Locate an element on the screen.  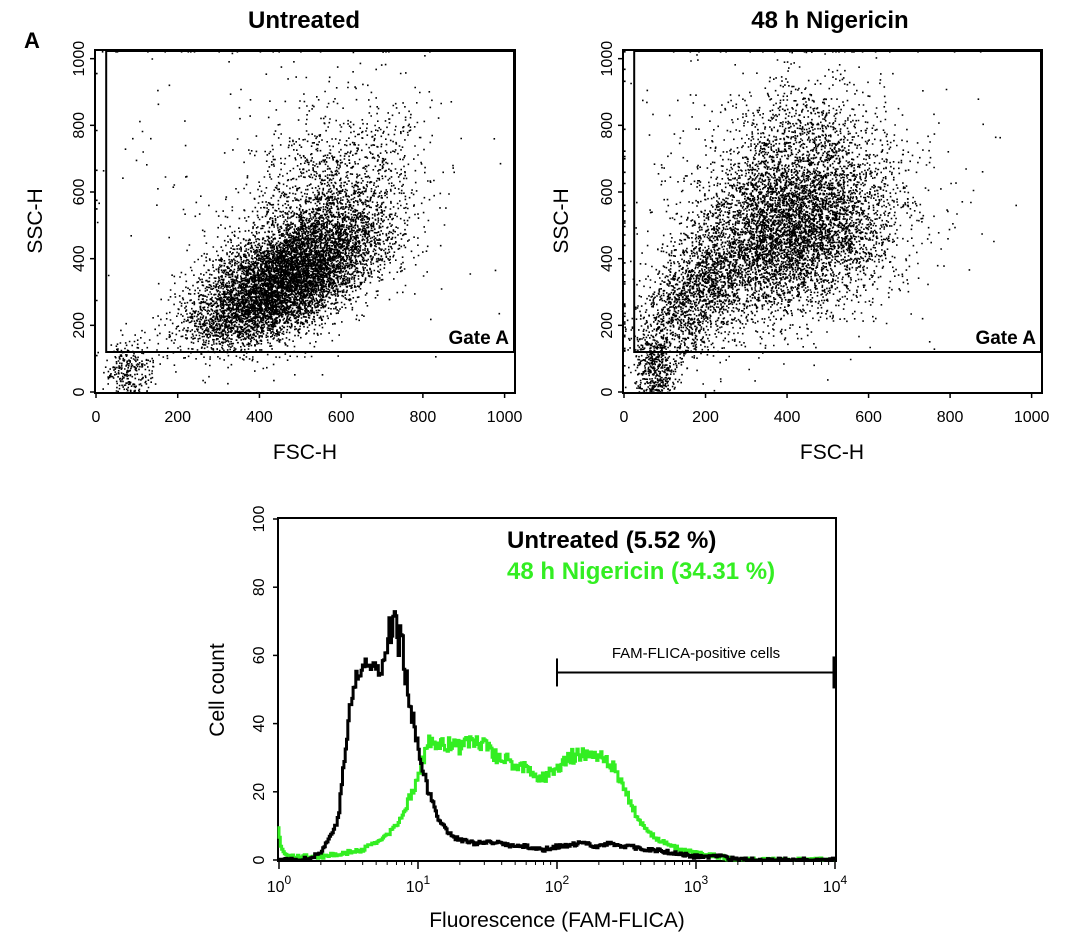
x-tick-exponent: 3 is located at coordinates (705, 880).